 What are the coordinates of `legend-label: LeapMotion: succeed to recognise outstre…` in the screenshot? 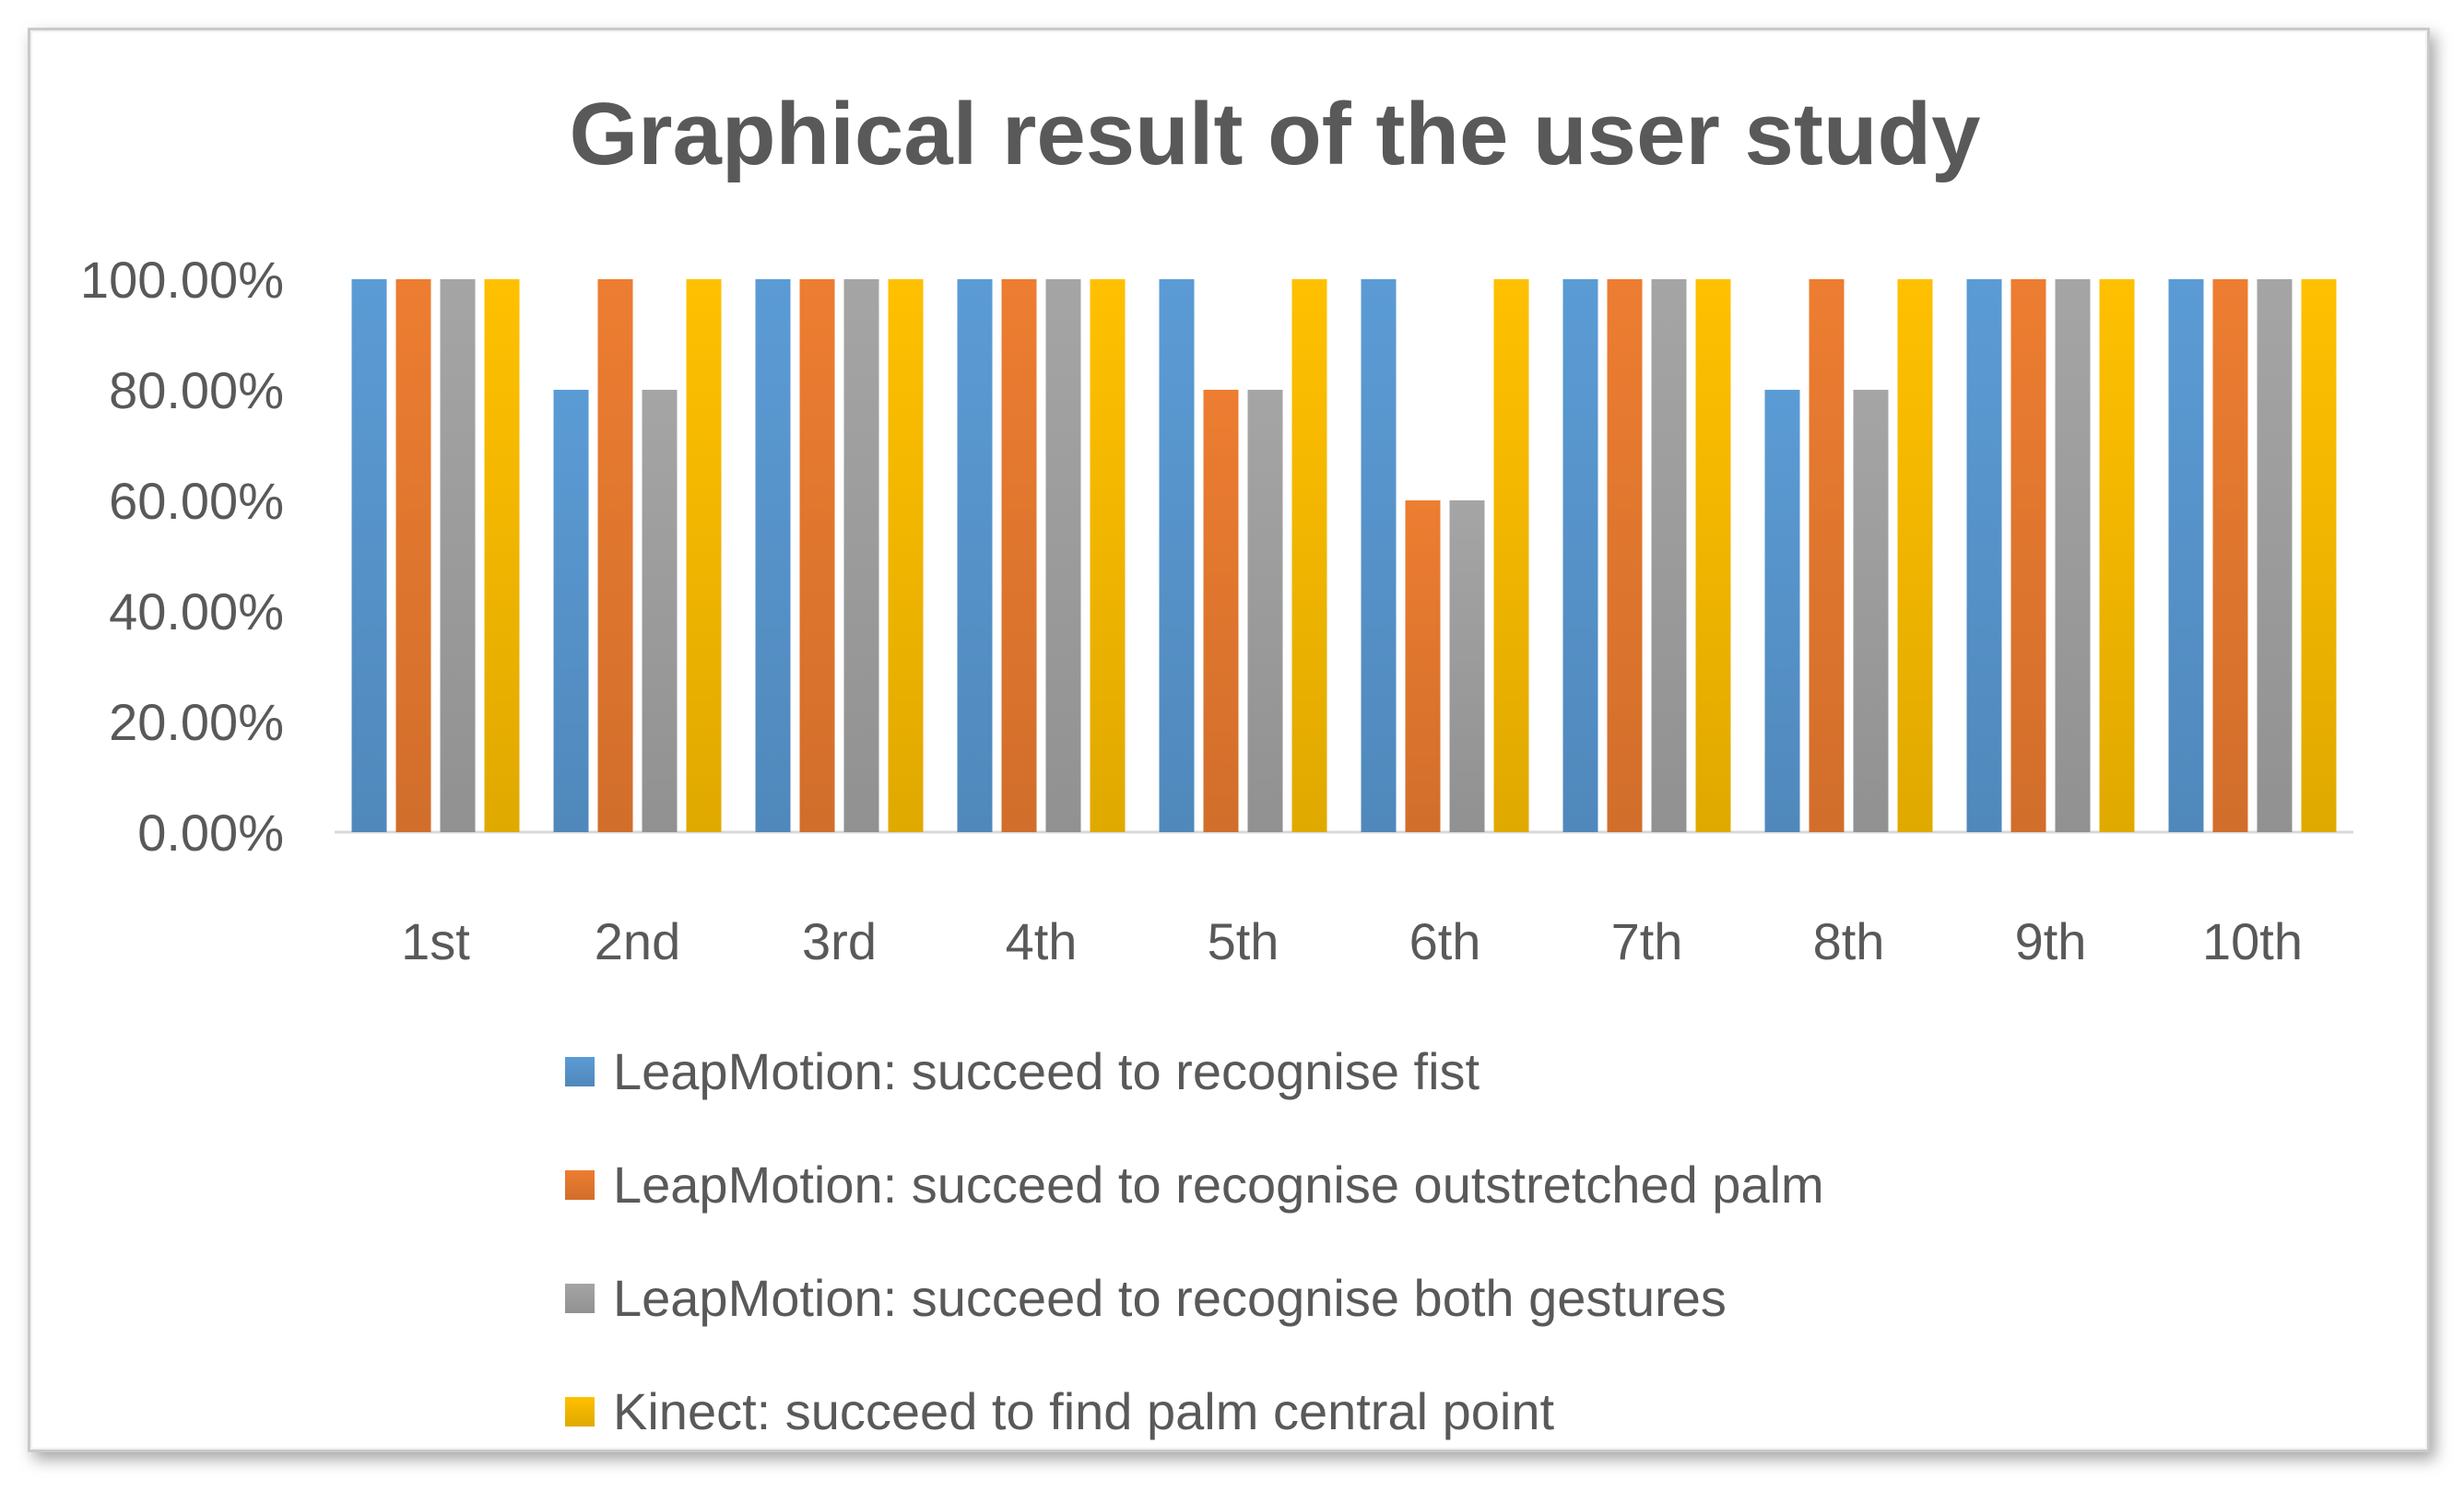 It's located at (1218, 1185).